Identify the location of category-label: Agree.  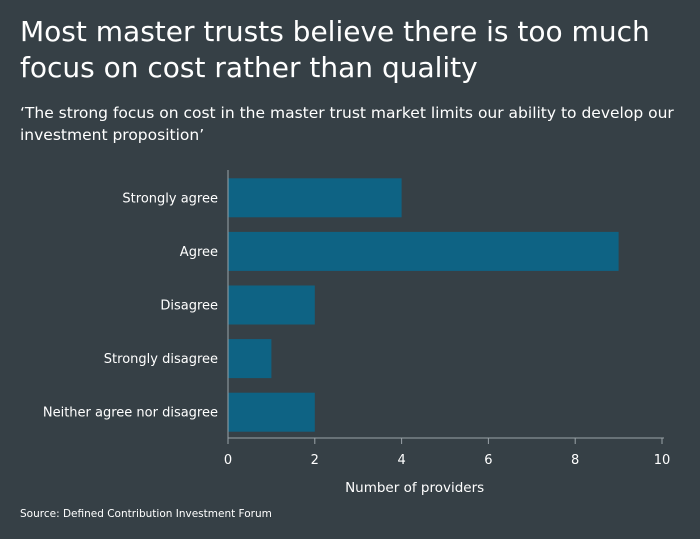
(199, 252).